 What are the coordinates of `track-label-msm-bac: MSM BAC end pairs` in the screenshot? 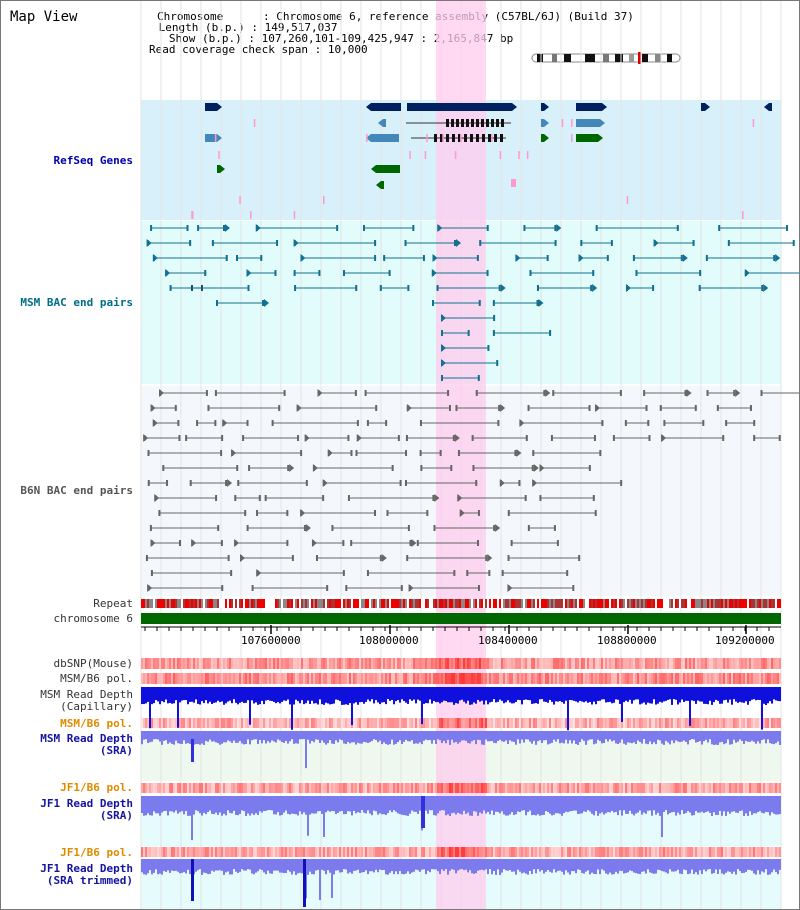 It's located at (76, 302).